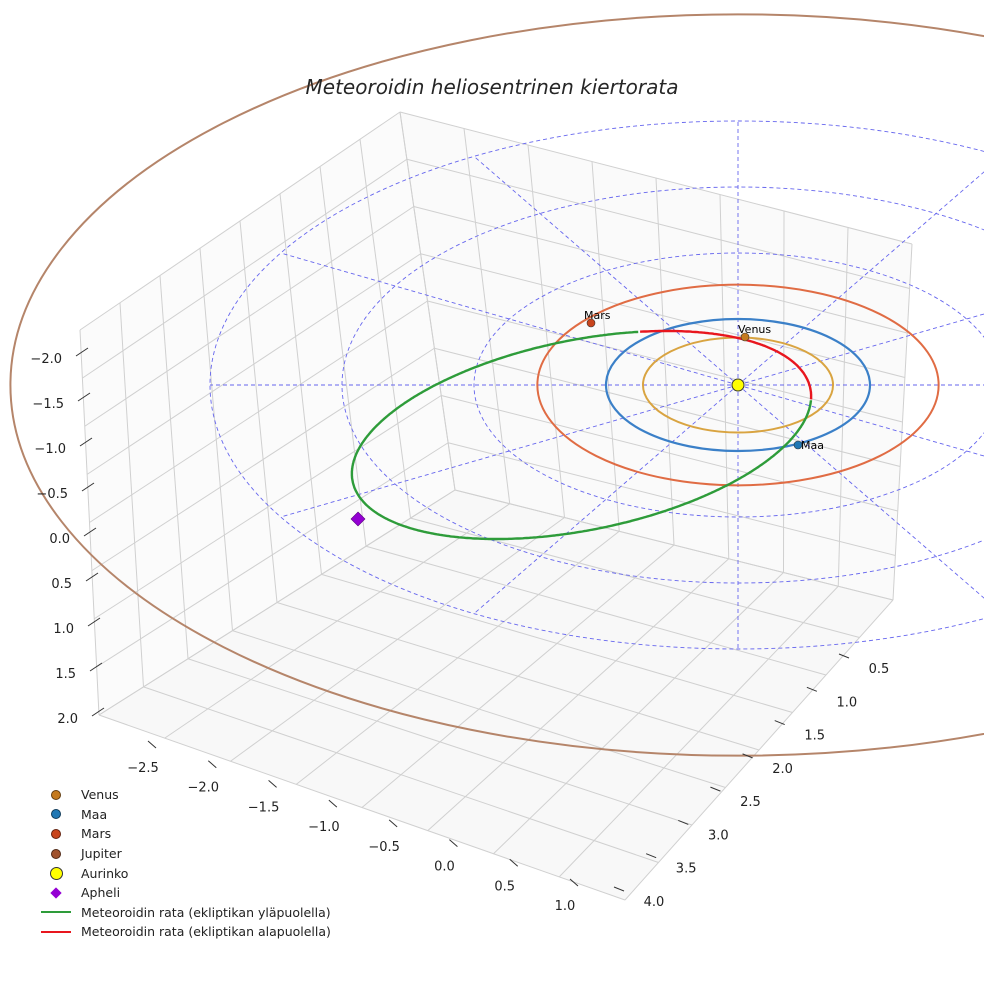 Image resolution: width=984 pixels, height=984 pixels. I want to click on x-tick-label: 0.5, so click(504, 886).